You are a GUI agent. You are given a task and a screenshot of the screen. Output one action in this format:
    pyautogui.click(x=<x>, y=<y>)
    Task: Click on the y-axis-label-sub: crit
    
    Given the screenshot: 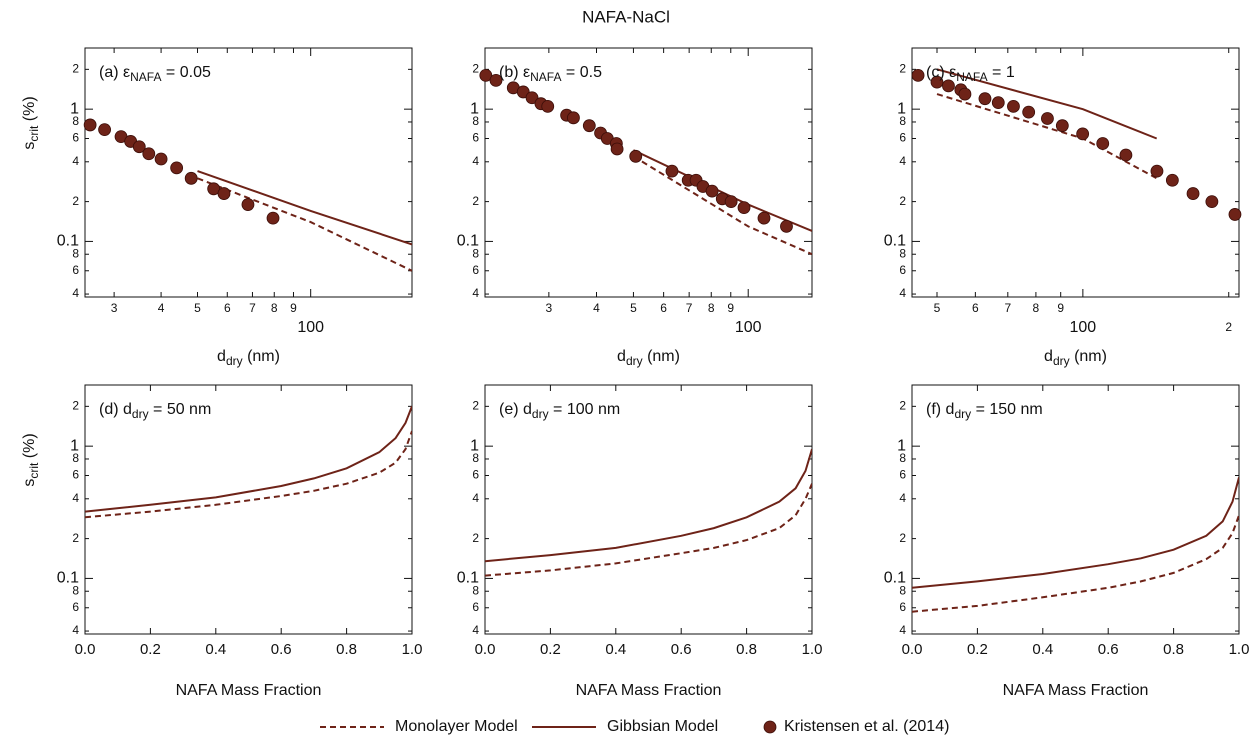 What is the action you would take?
    pyautogui.click(x=34, y=133)
    